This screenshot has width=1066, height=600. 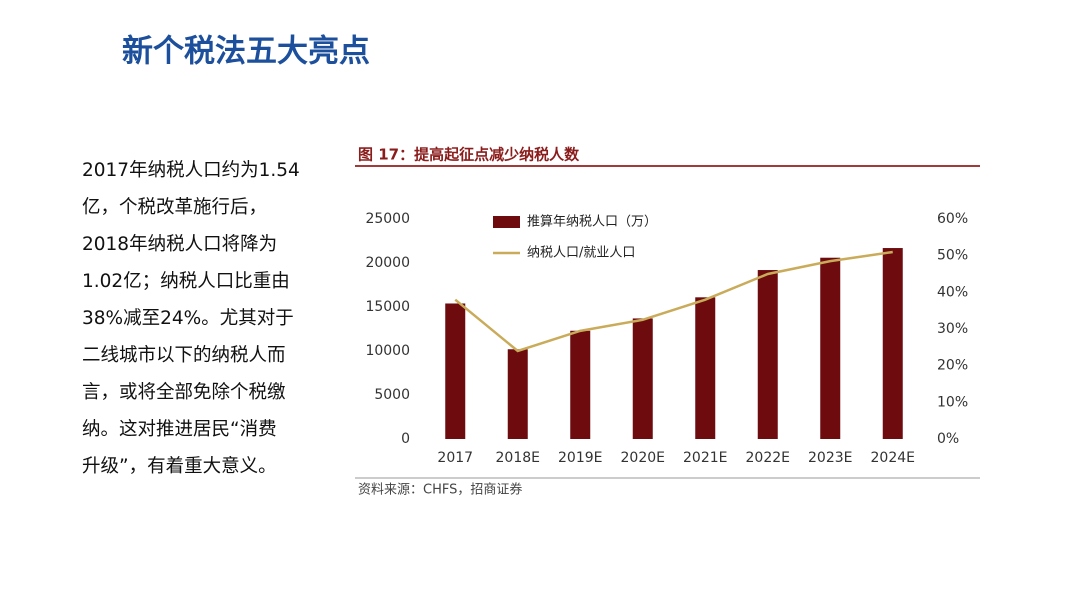 I want to click on y-tick-label: 0, so click(x=405, y=439).